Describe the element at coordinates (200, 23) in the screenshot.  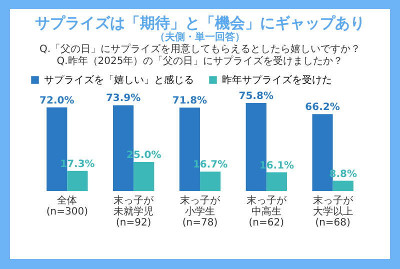
I see `chart-title: サプライズは「期待」と「機会」にギャップあり` at that location.